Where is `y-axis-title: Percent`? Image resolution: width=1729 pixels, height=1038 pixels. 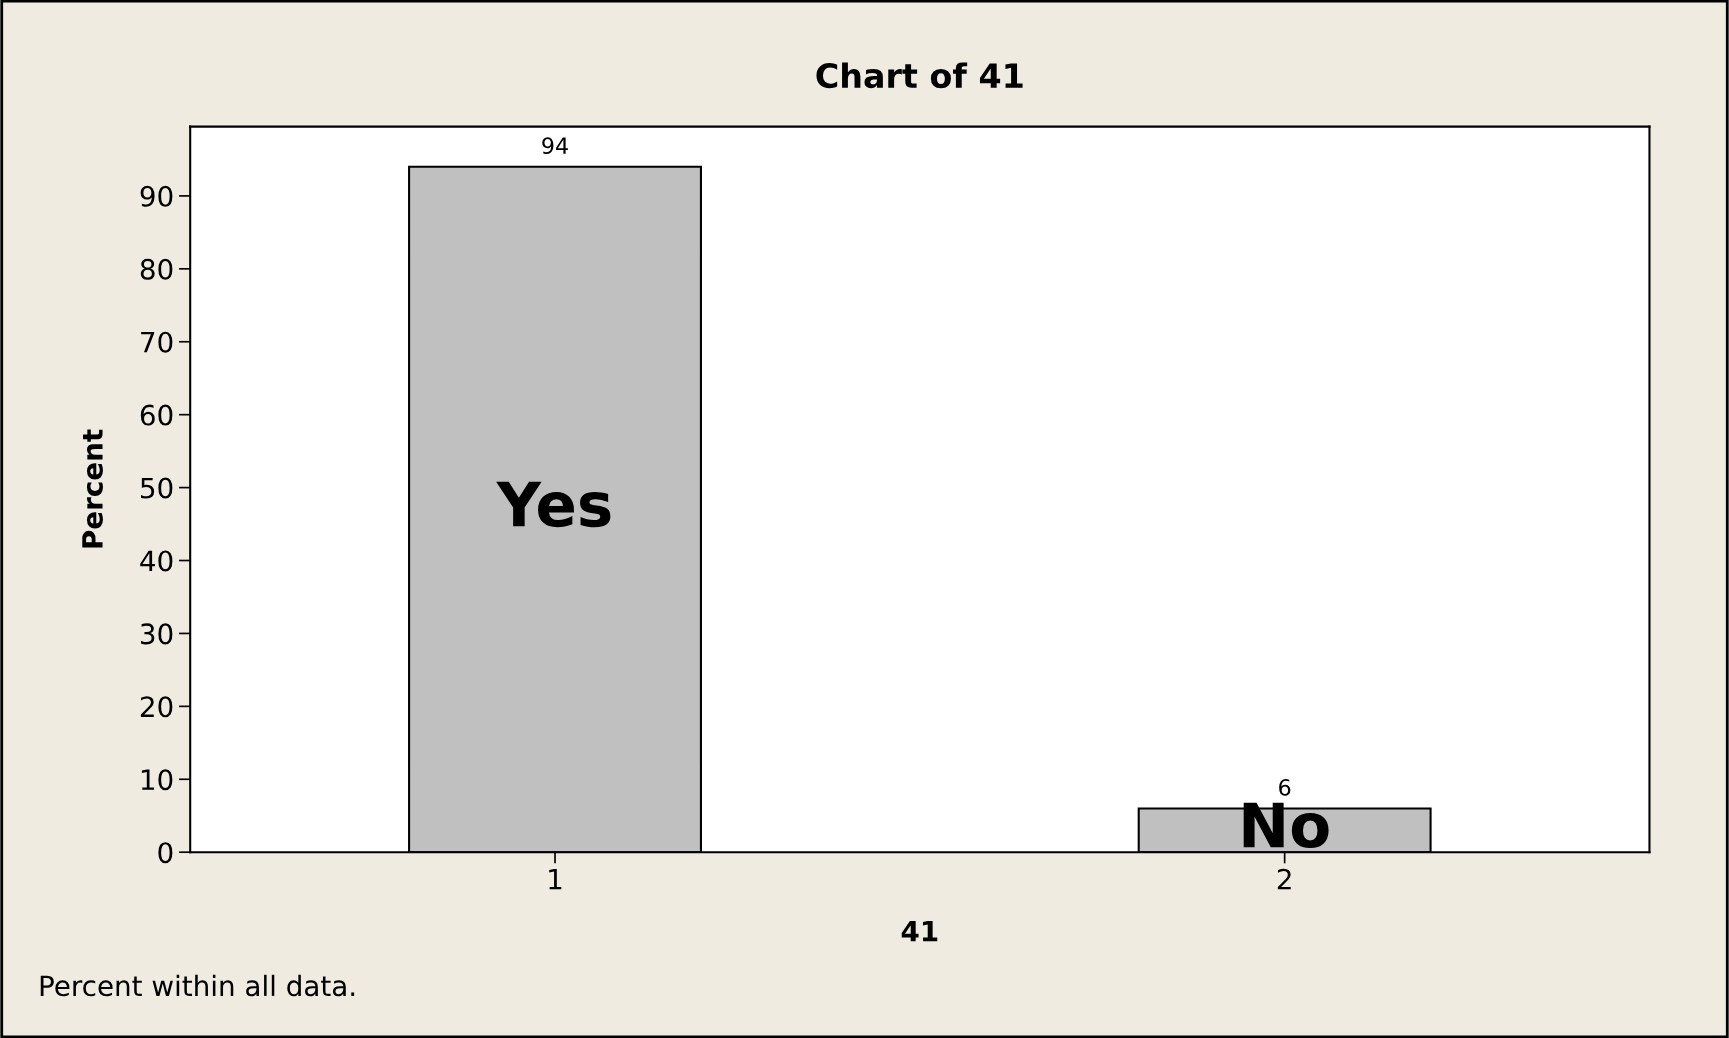
y-axis-title: Percent is located at coordinates (92, 488).